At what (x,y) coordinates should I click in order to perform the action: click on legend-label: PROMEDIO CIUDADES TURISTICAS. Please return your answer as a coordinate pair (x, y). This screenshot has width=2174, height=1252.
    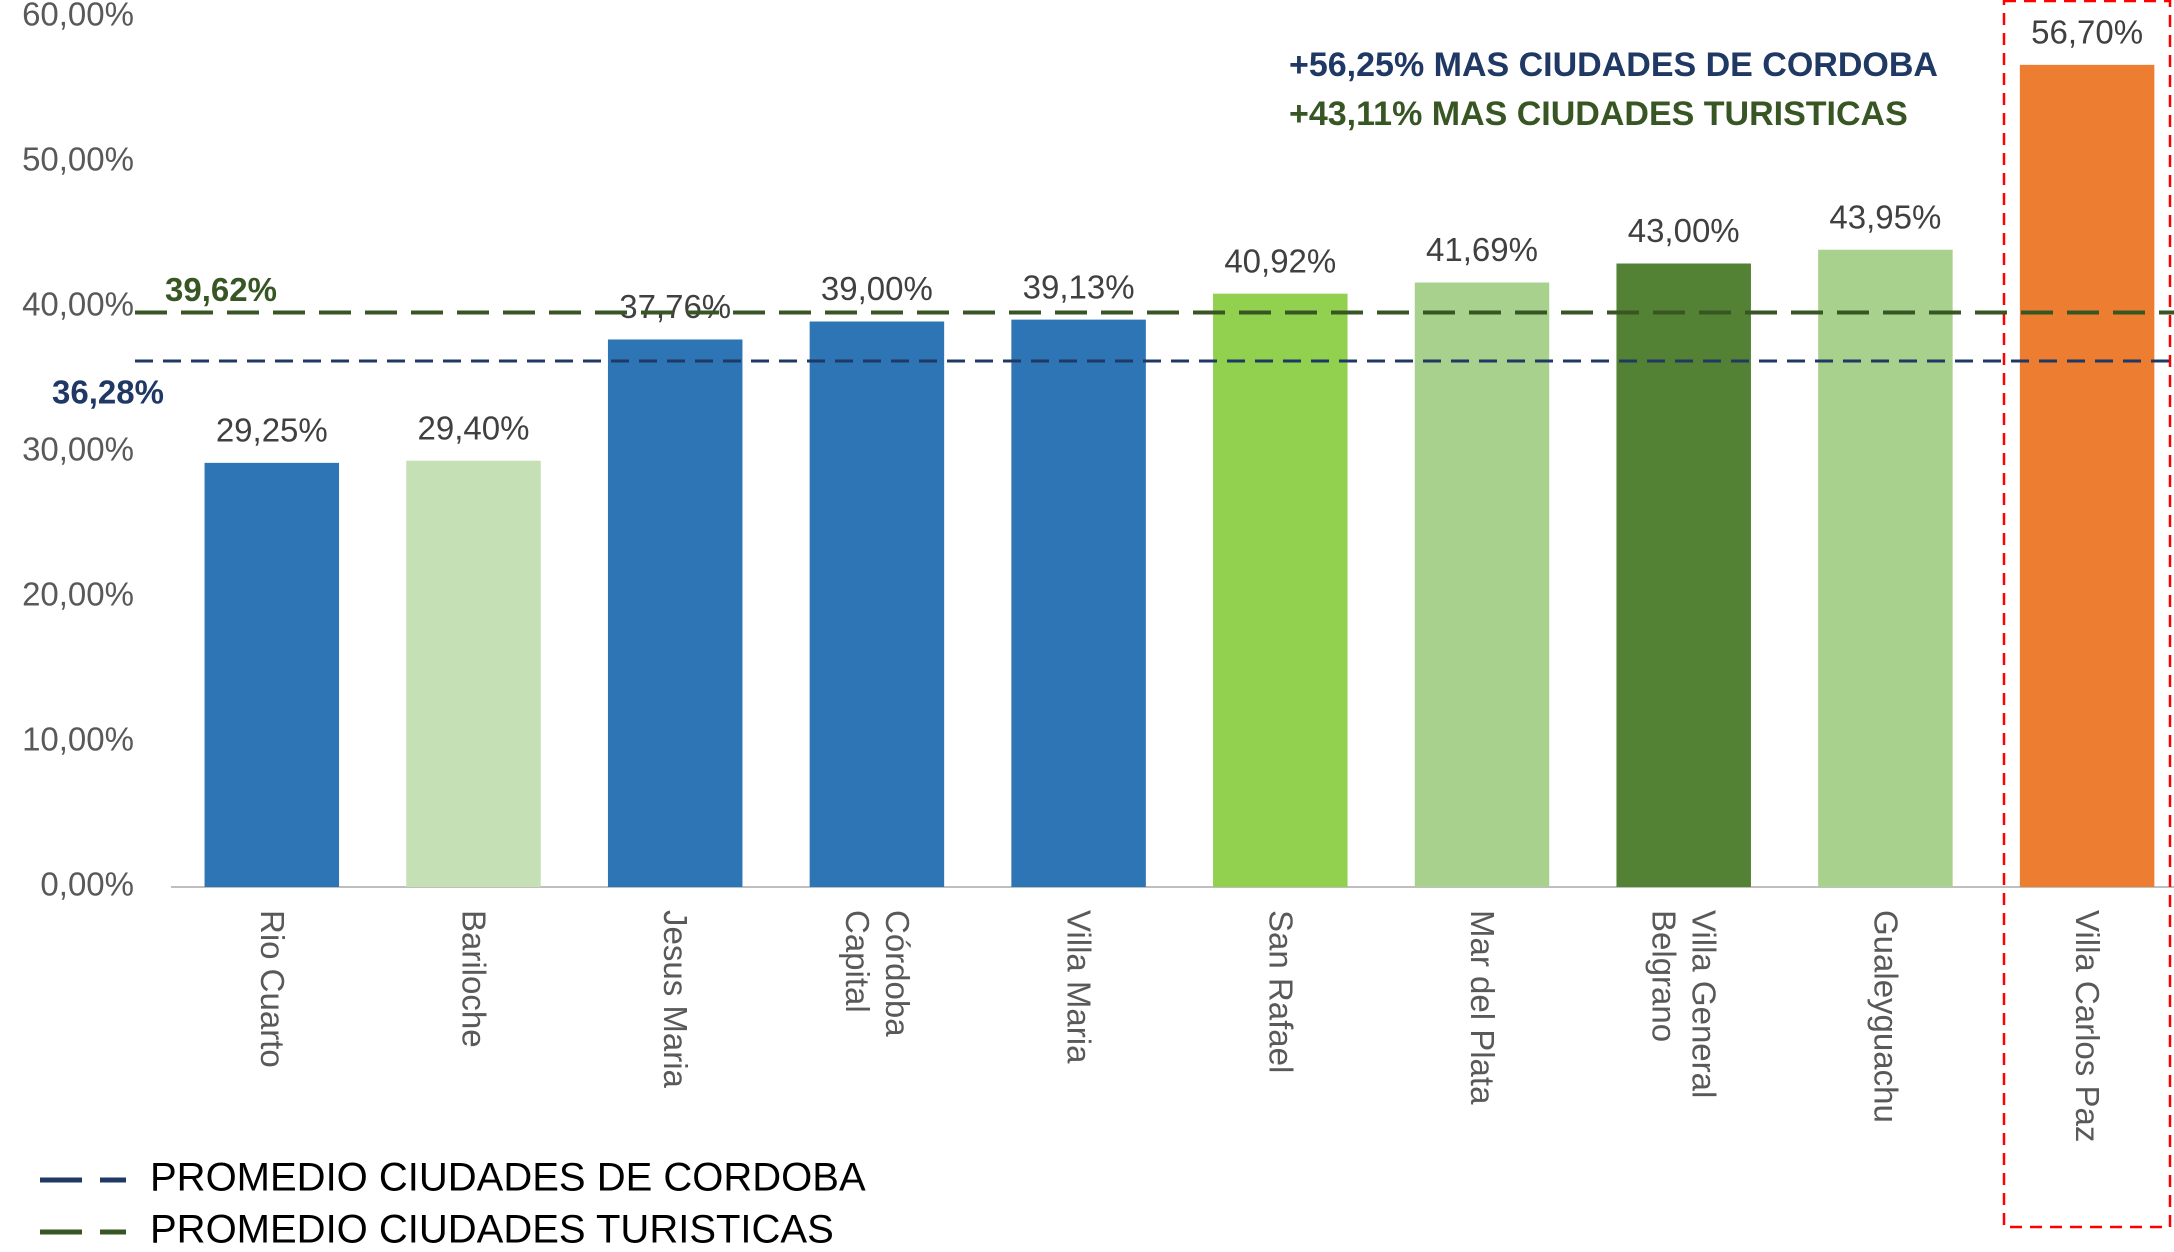
    Looking at the image, I should click on (492, 1230).